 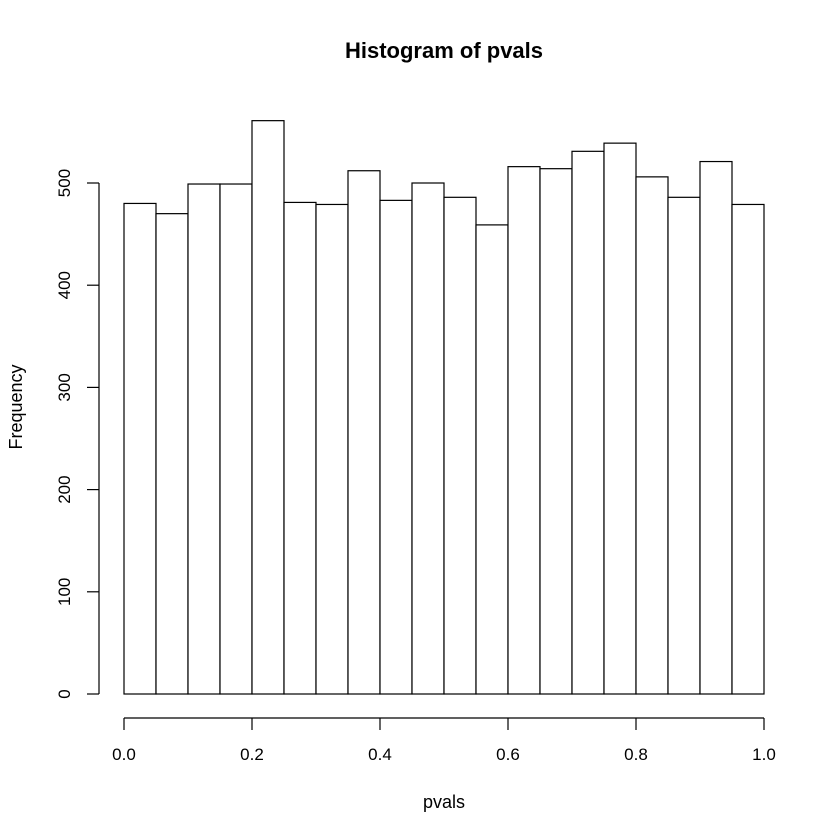 I want to click on y-tick-label: 500, so click(x=64, y=183).